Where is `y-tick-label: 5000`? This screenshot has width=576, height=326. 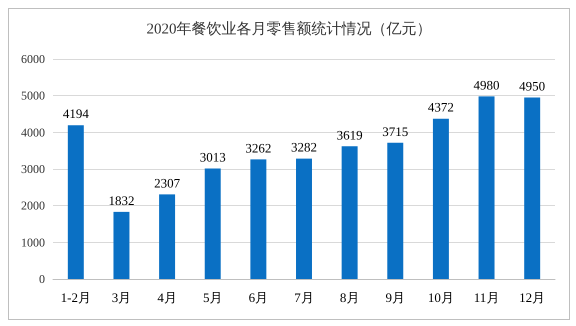 y-tick-label: 5000 is located at coordinates (33, 95).